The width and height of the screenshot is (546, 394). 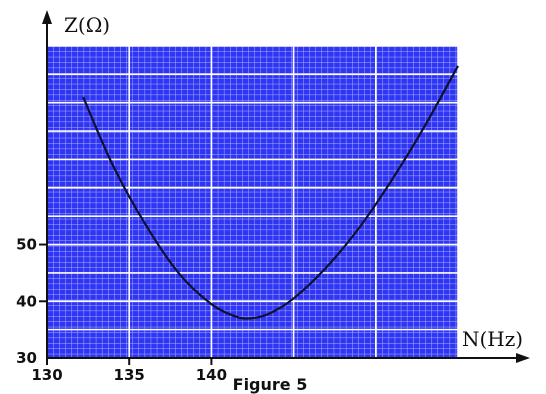 I want to click on y-axis-arrow-icon, so click(x=47, y=17).